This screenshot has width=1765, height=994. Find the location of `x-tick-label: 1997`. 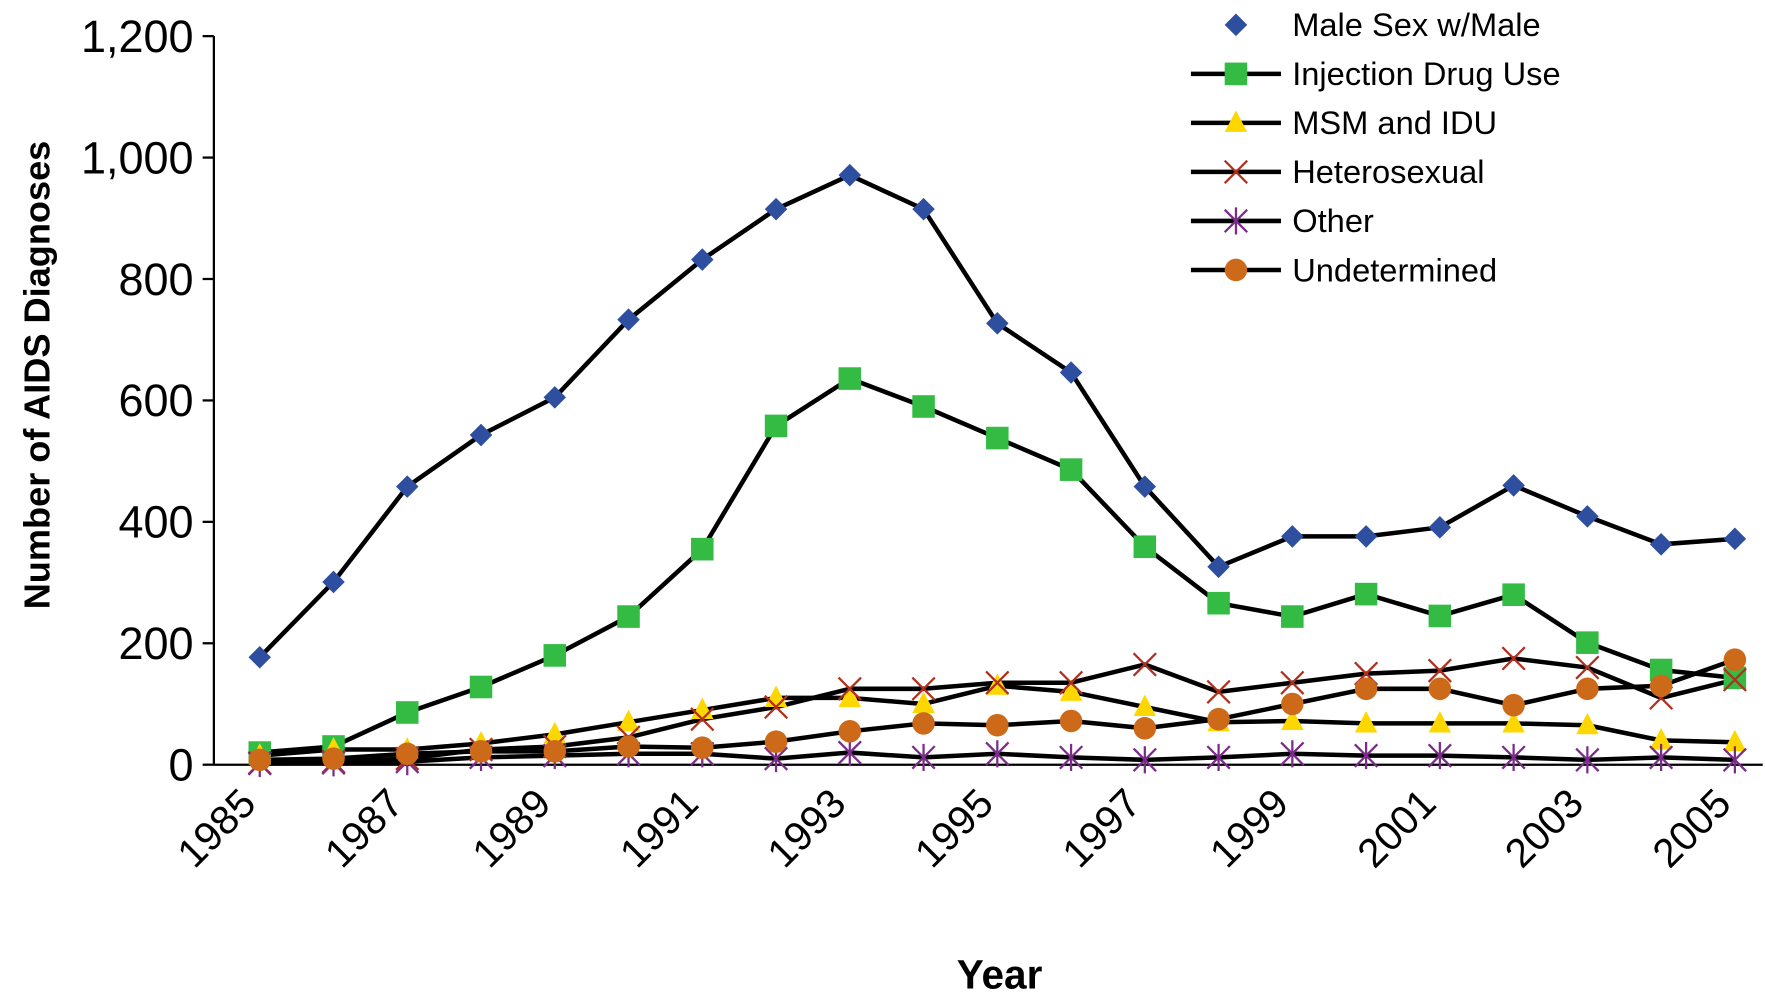

x-tick-label: 1997 is located at coordinates (1101, 828).